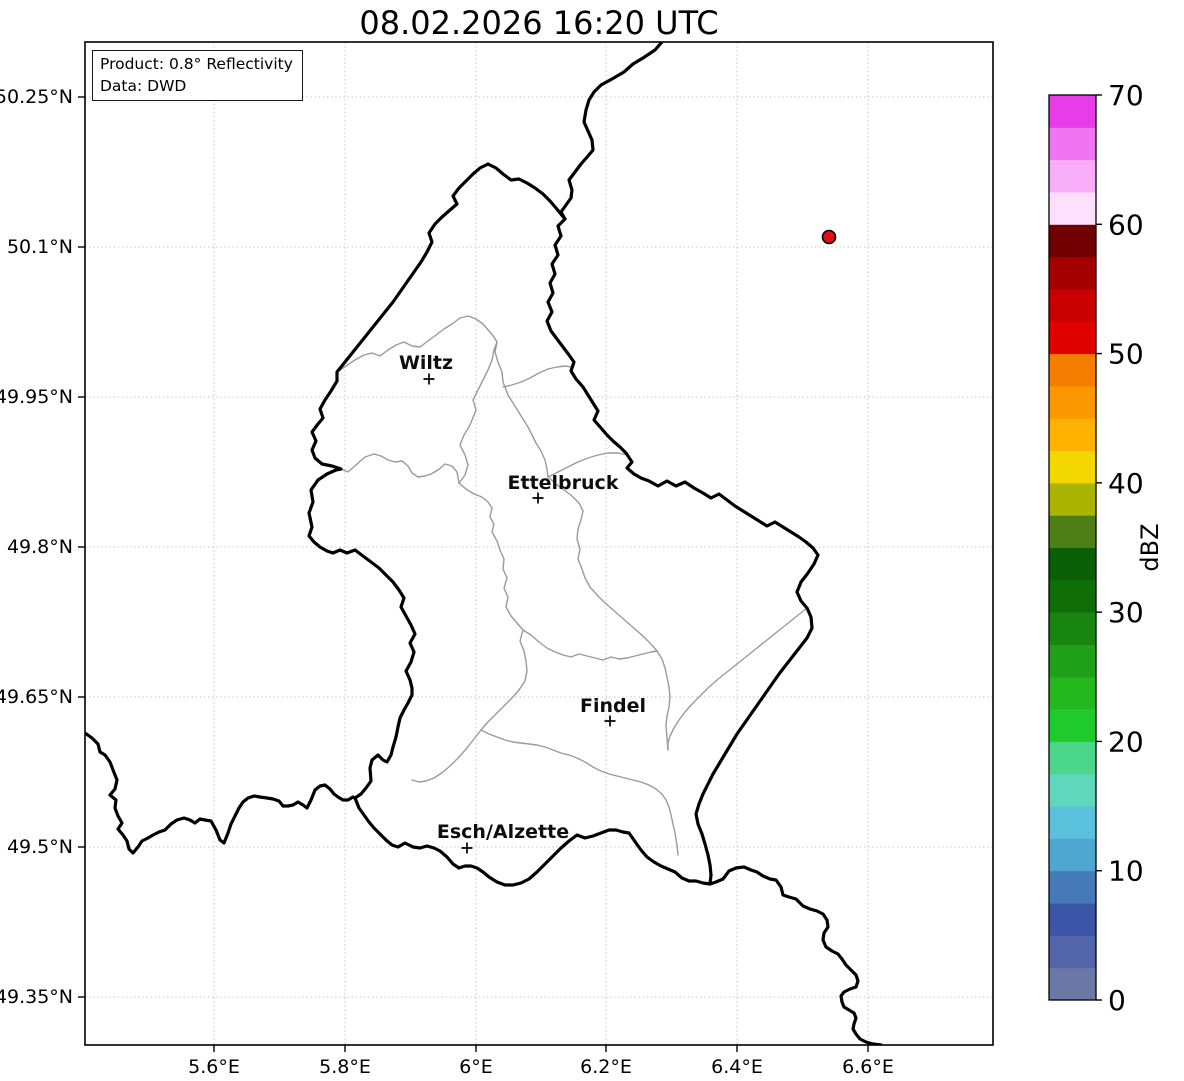 The height and width of the screenshot is (1081, 1184). What do you see at coordinates (1126, 95) in the screenshot?
I see `colorbar-tick-label: 70` at bounding box center [1126, 95].